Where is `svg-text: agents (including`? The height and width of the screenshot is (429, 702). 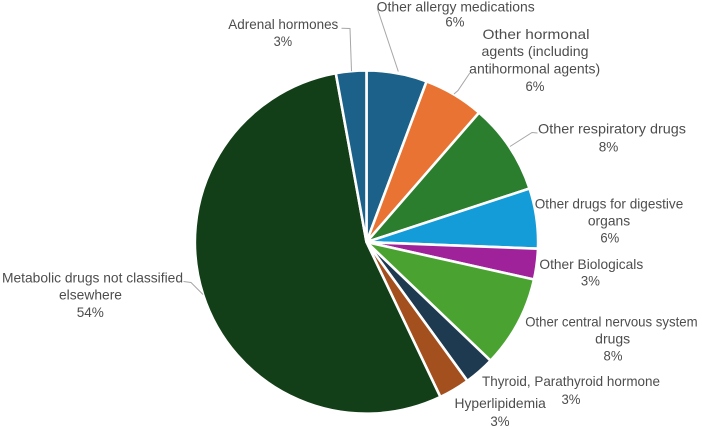 svg-text: agents (including is located at coordinates (535, 51).